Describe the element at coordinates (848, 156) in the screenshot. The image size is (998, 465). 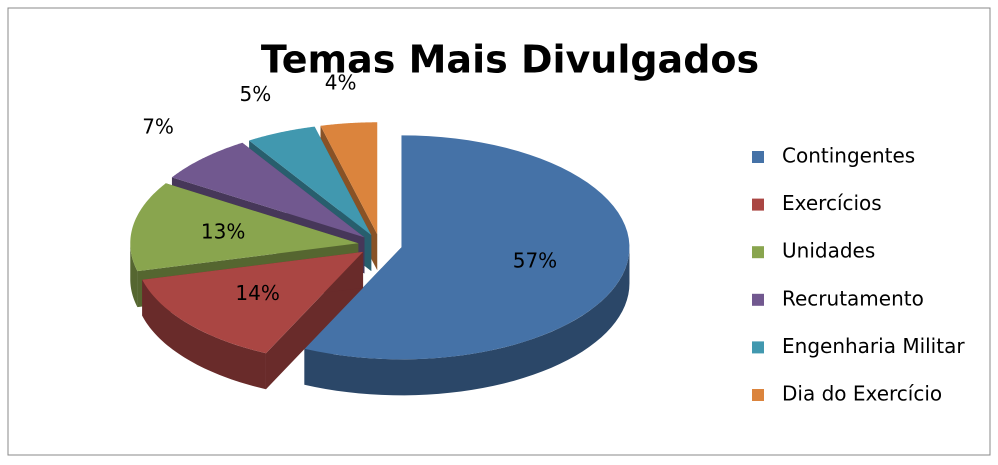
I see `legend-label: Contingentes` at that location.